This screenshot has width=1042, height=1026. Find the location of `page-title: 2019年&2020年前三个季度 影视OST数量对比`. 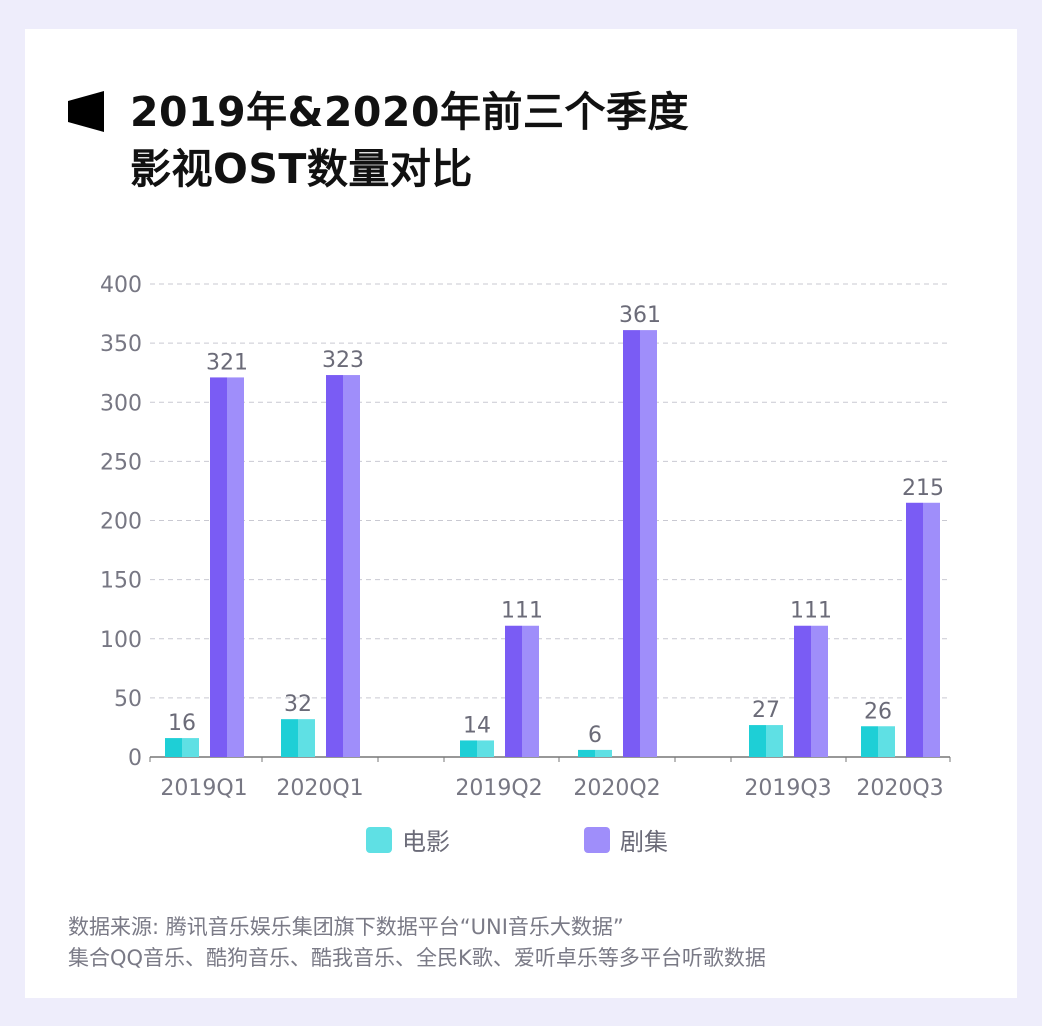

page-title: 2019年&2020年前三个季度 影视OST数量对比 is located at coordinates (409, 141).